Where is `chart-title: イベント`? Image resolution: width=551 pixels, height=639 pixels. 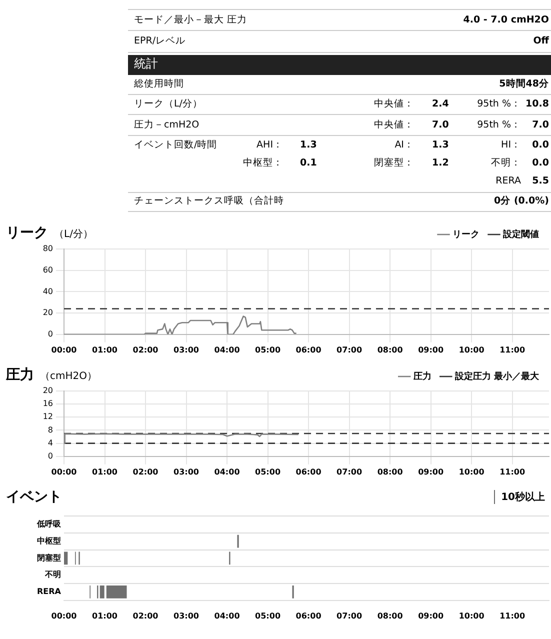 chart-title: イベント is located at coordinates (34, 497).